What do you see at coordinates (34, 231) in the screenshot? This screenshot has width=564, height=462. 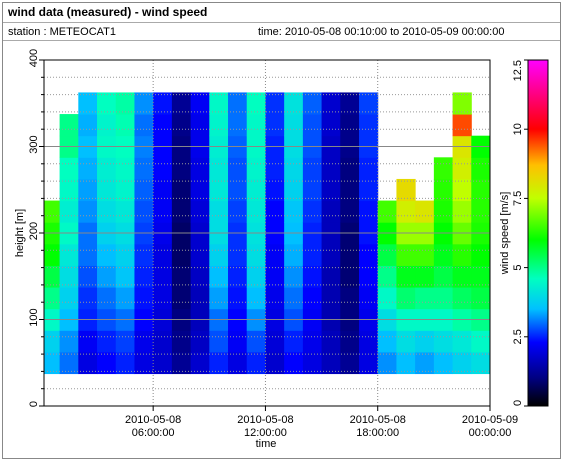 I see `y-tick-label: 200` at bounding box center [34, 231].